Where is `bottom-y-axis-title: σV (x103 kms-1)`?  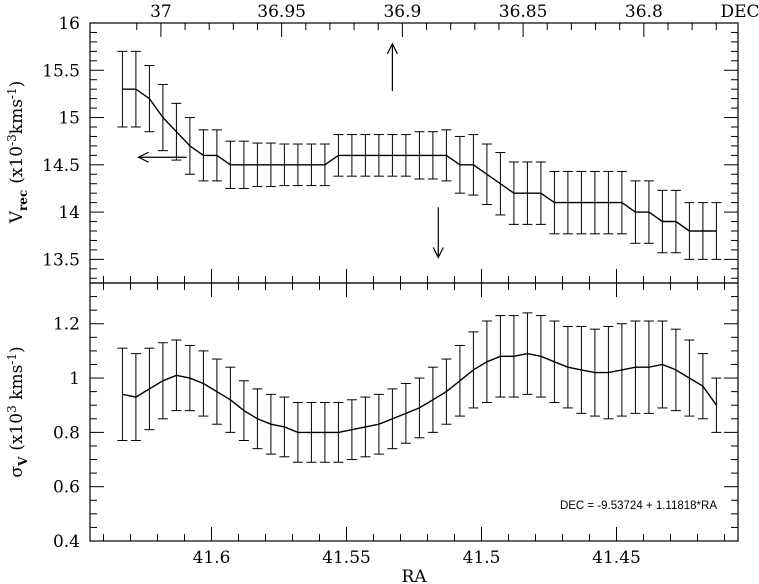
bottom-y-axis-title: σV (x103 kms-1) is located at coordinates (17, 411).